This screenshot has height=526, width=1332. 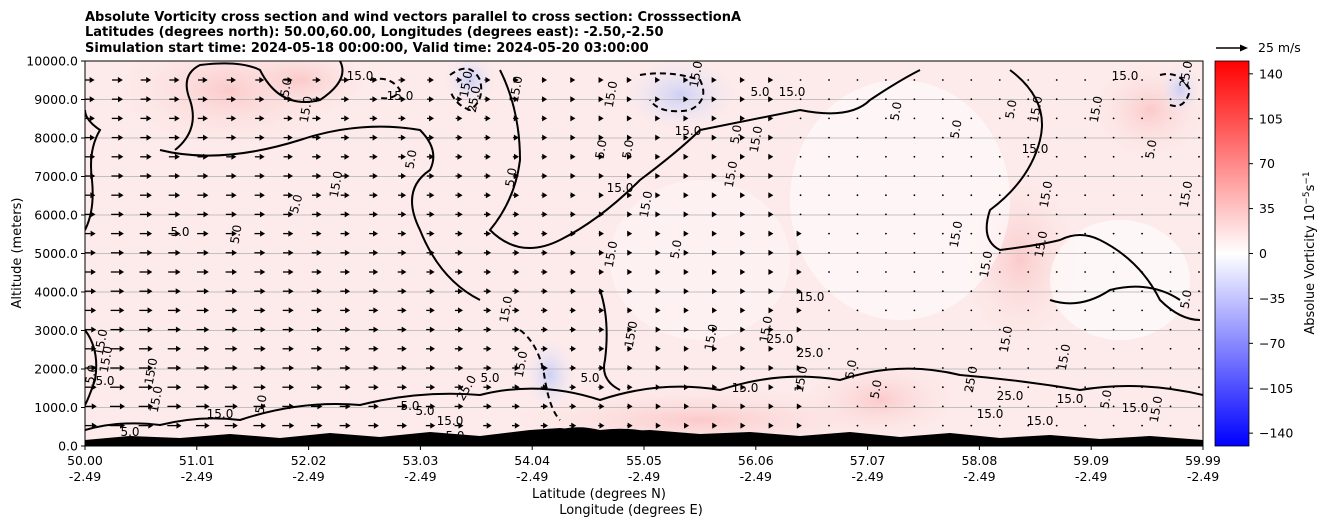 I want to click on colorbar-tick-label: −70, so click(x=1272, y=343).